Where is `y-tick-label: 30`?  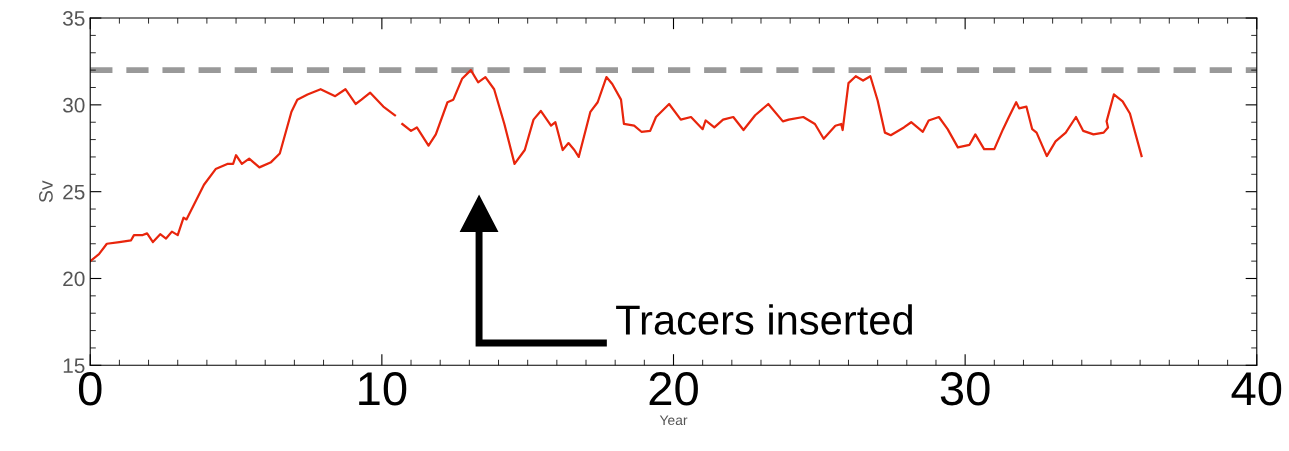
y-tick-label: 30 is located at coordinates (73, 105).